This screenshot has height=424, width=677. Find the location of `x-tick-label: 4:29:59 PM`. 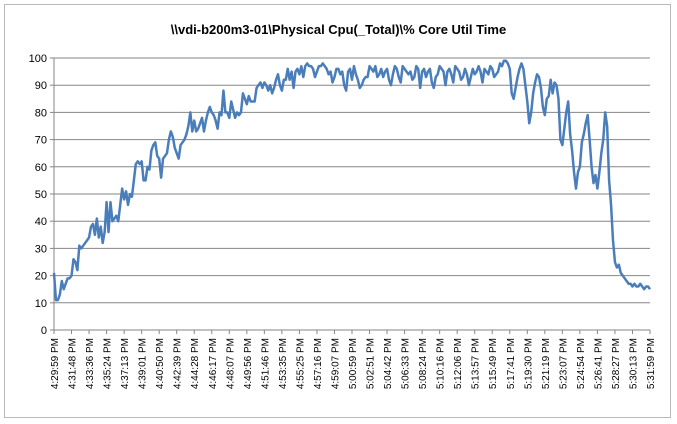

x-tick-label: 4:29:59 PM is located at coordinates (55, 363).